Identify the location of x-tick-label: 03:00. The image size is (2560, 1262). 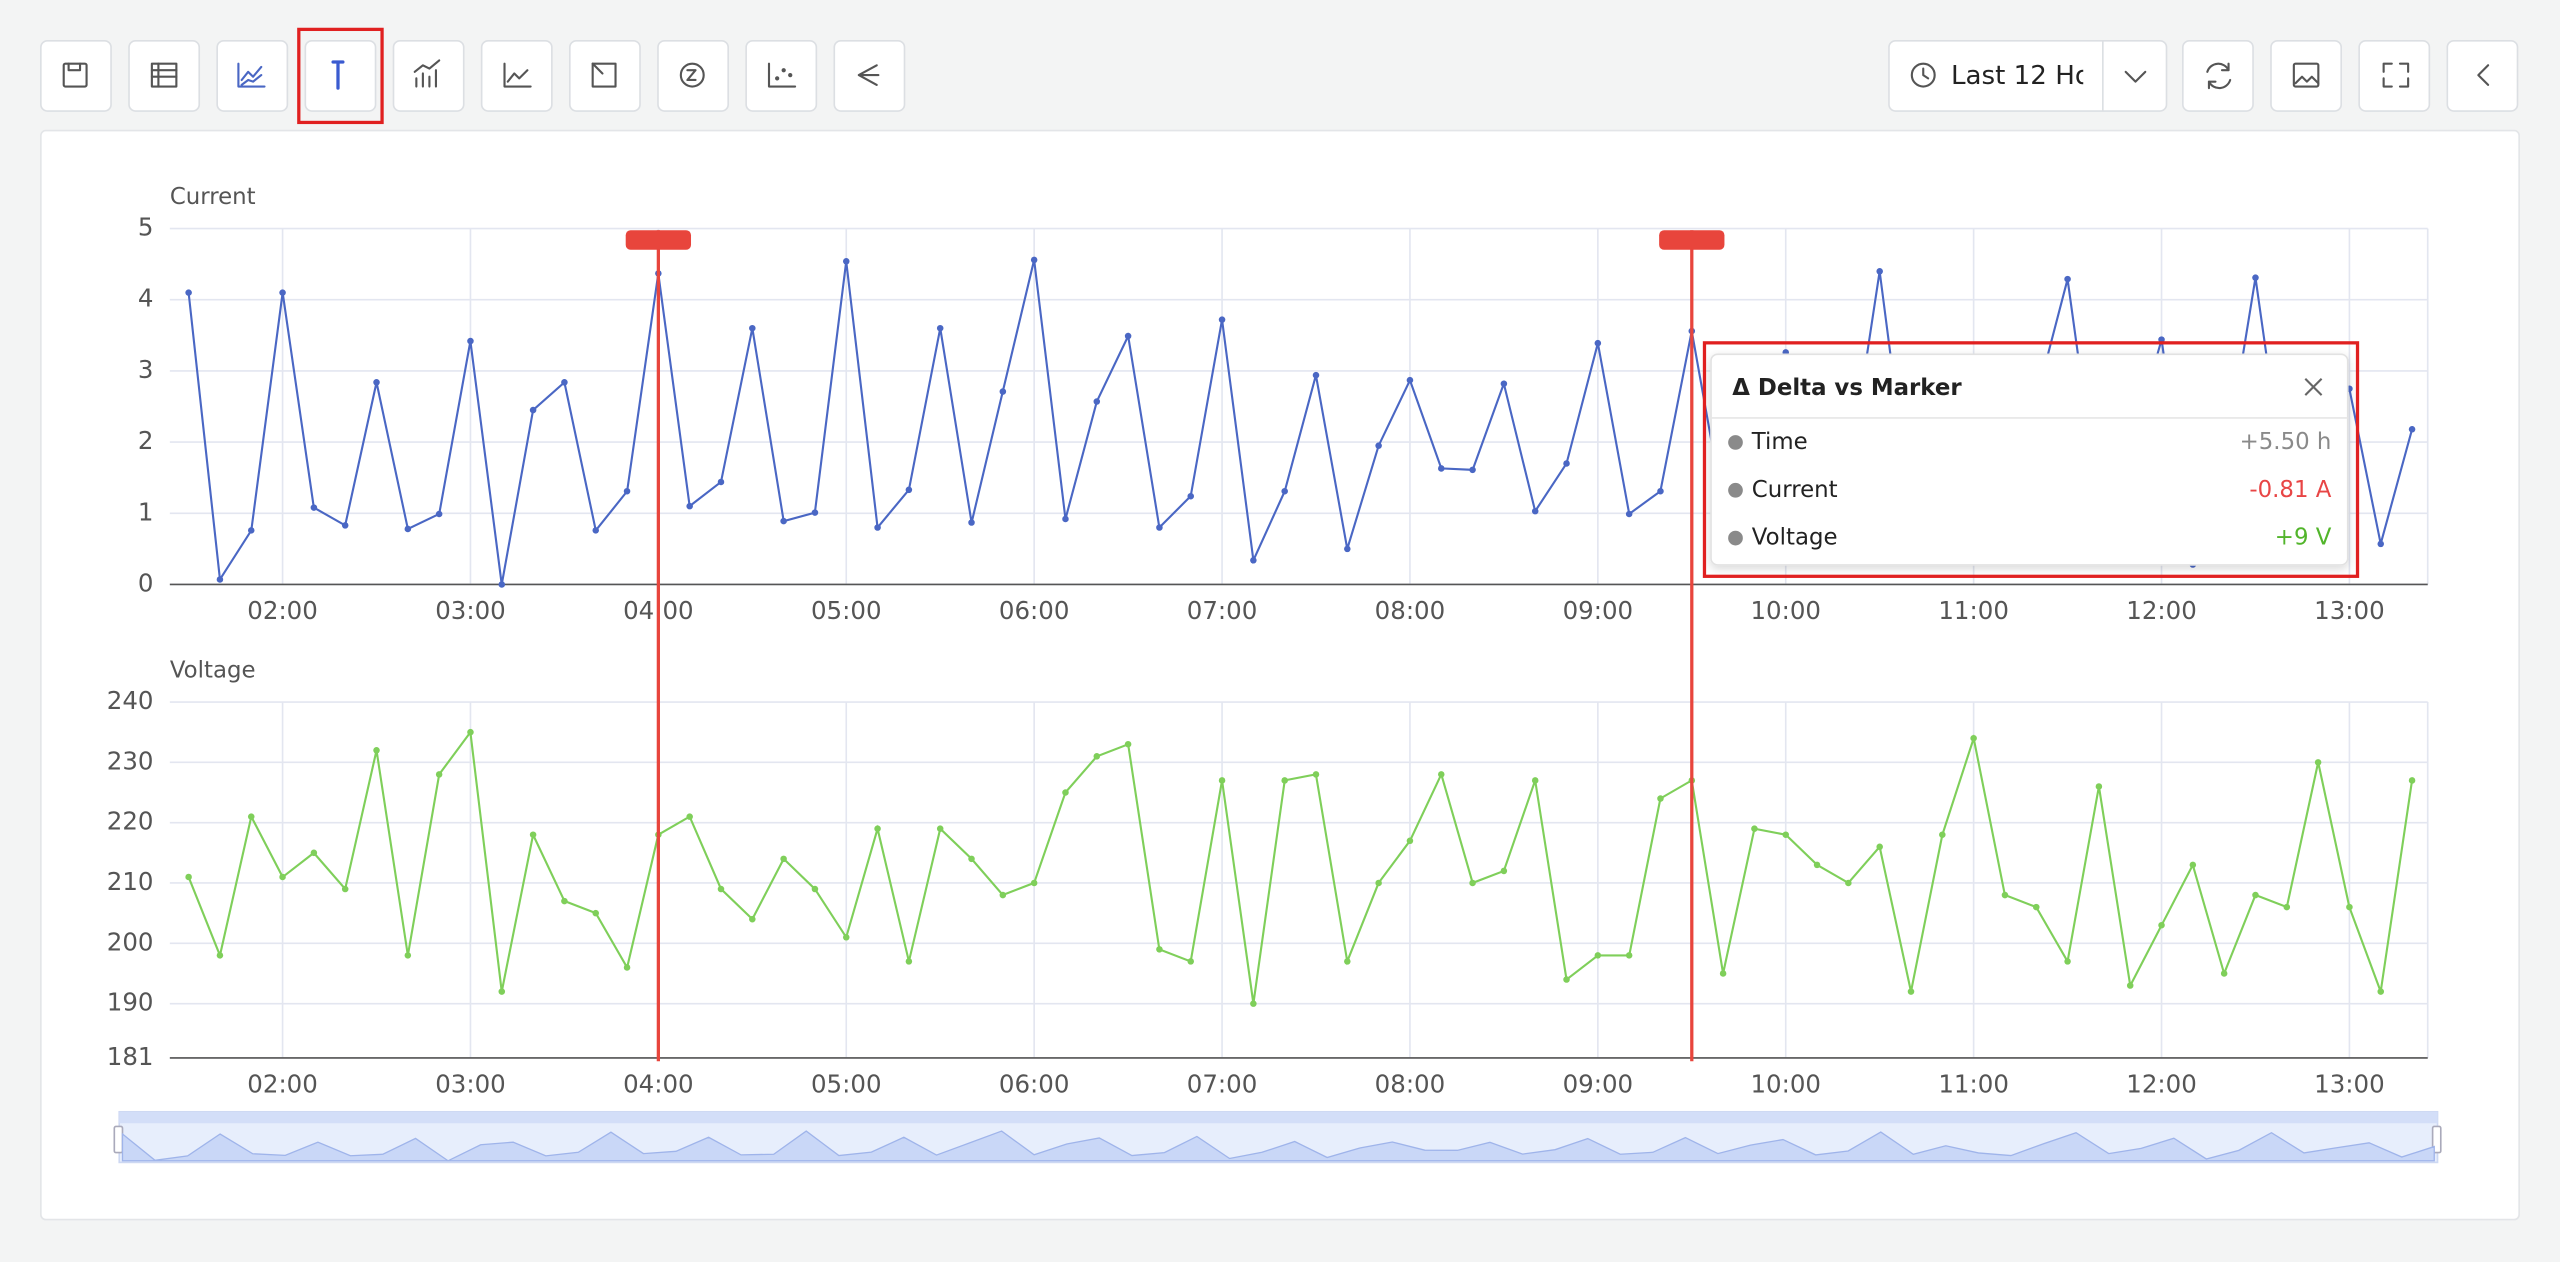
(470, 1084).